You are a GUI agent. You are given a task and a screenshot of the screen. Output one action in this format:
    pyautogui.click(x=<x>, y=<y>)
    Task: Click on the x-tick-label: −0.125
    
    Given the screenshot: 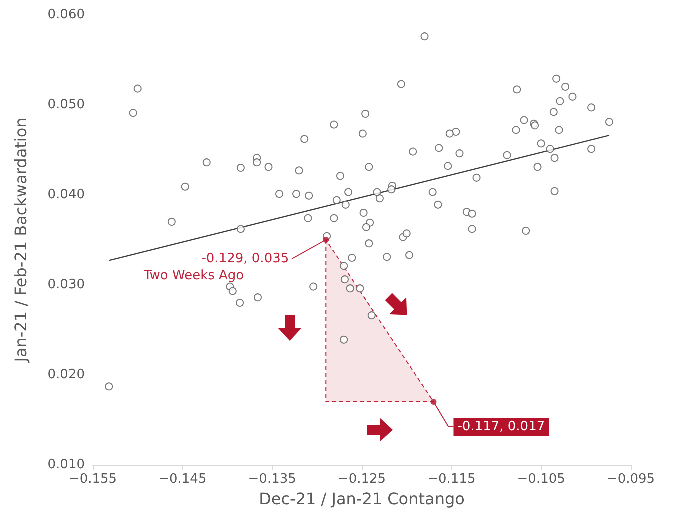 What is the action you would take?
    pyautogui.click(x=362, y=479)
    